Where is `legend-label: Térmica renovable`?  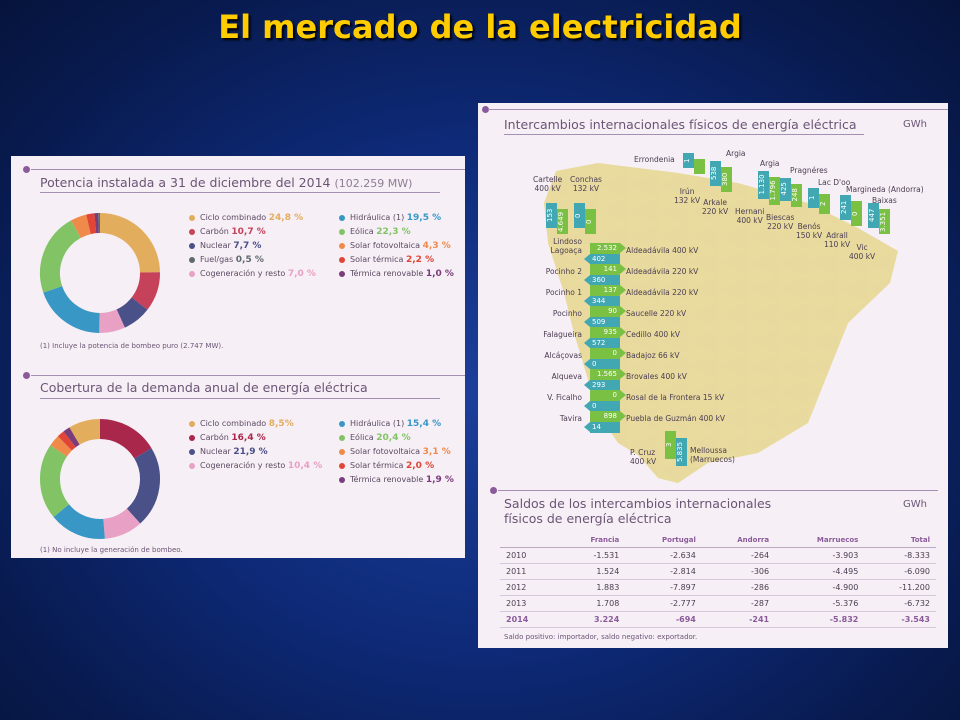
legend-label: Térmica renovable is located at coordinates (388, 273).